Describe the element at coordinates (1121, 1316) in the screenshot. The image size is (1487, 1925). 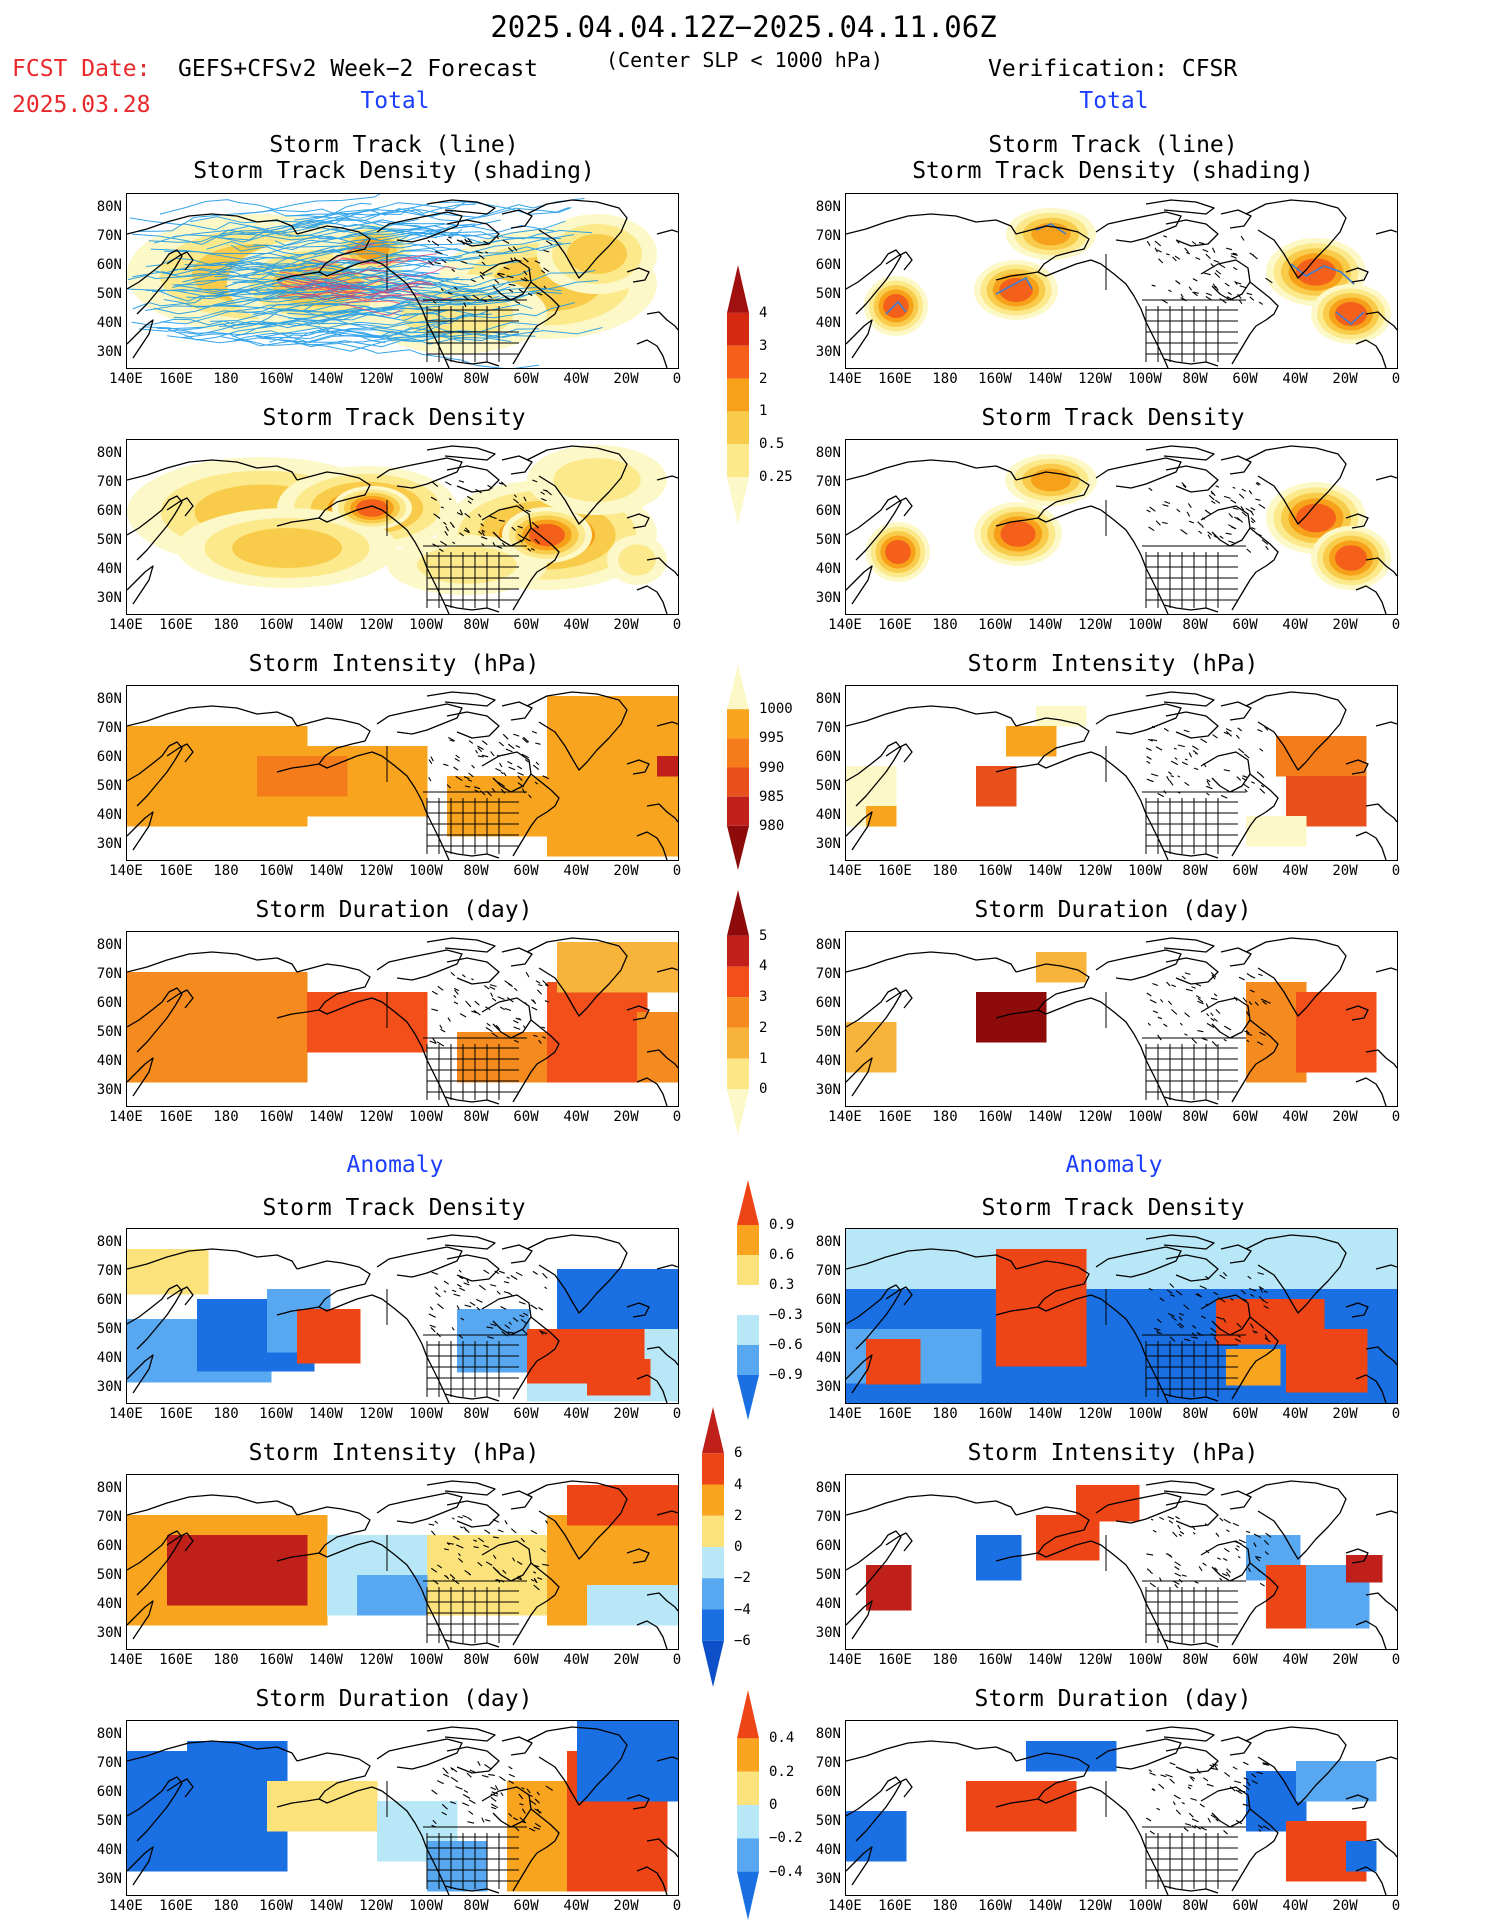
I see `map-density-anom-verification` at that location.